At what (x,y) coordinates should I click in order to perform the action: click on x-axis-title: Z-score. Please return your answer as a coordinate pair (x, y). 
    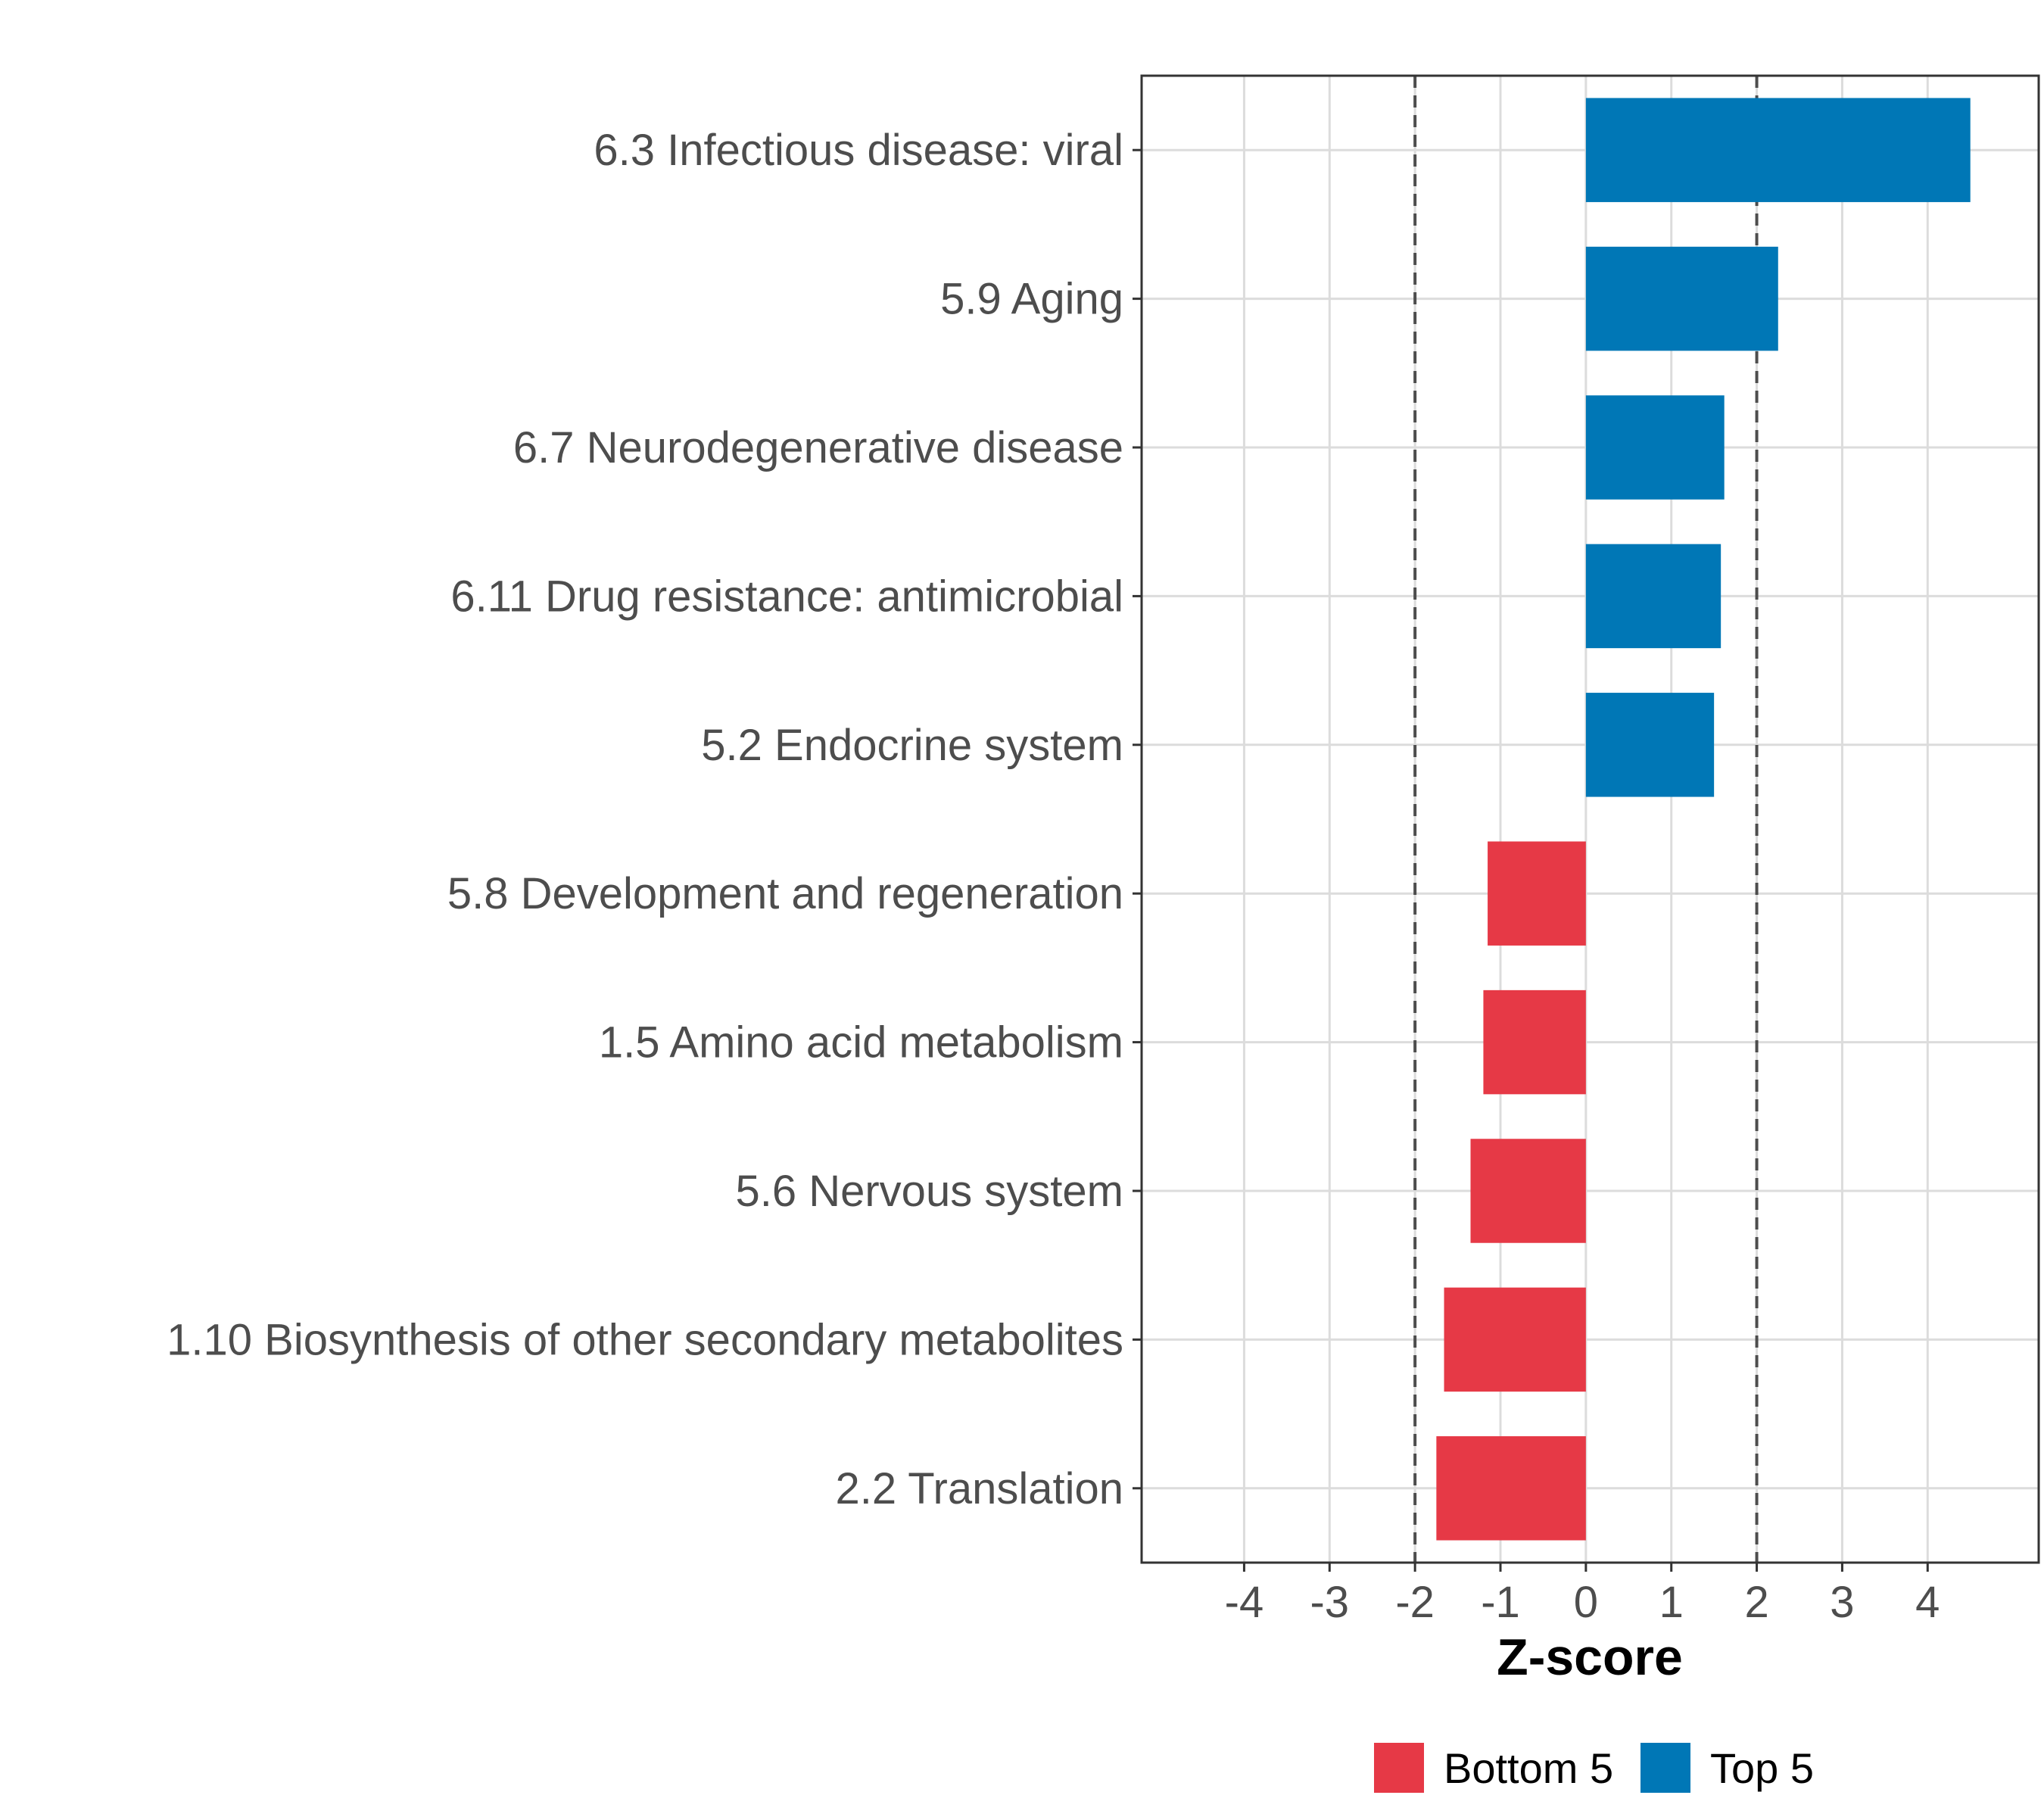
    Looking at the image, I should click on (1590, 1657).